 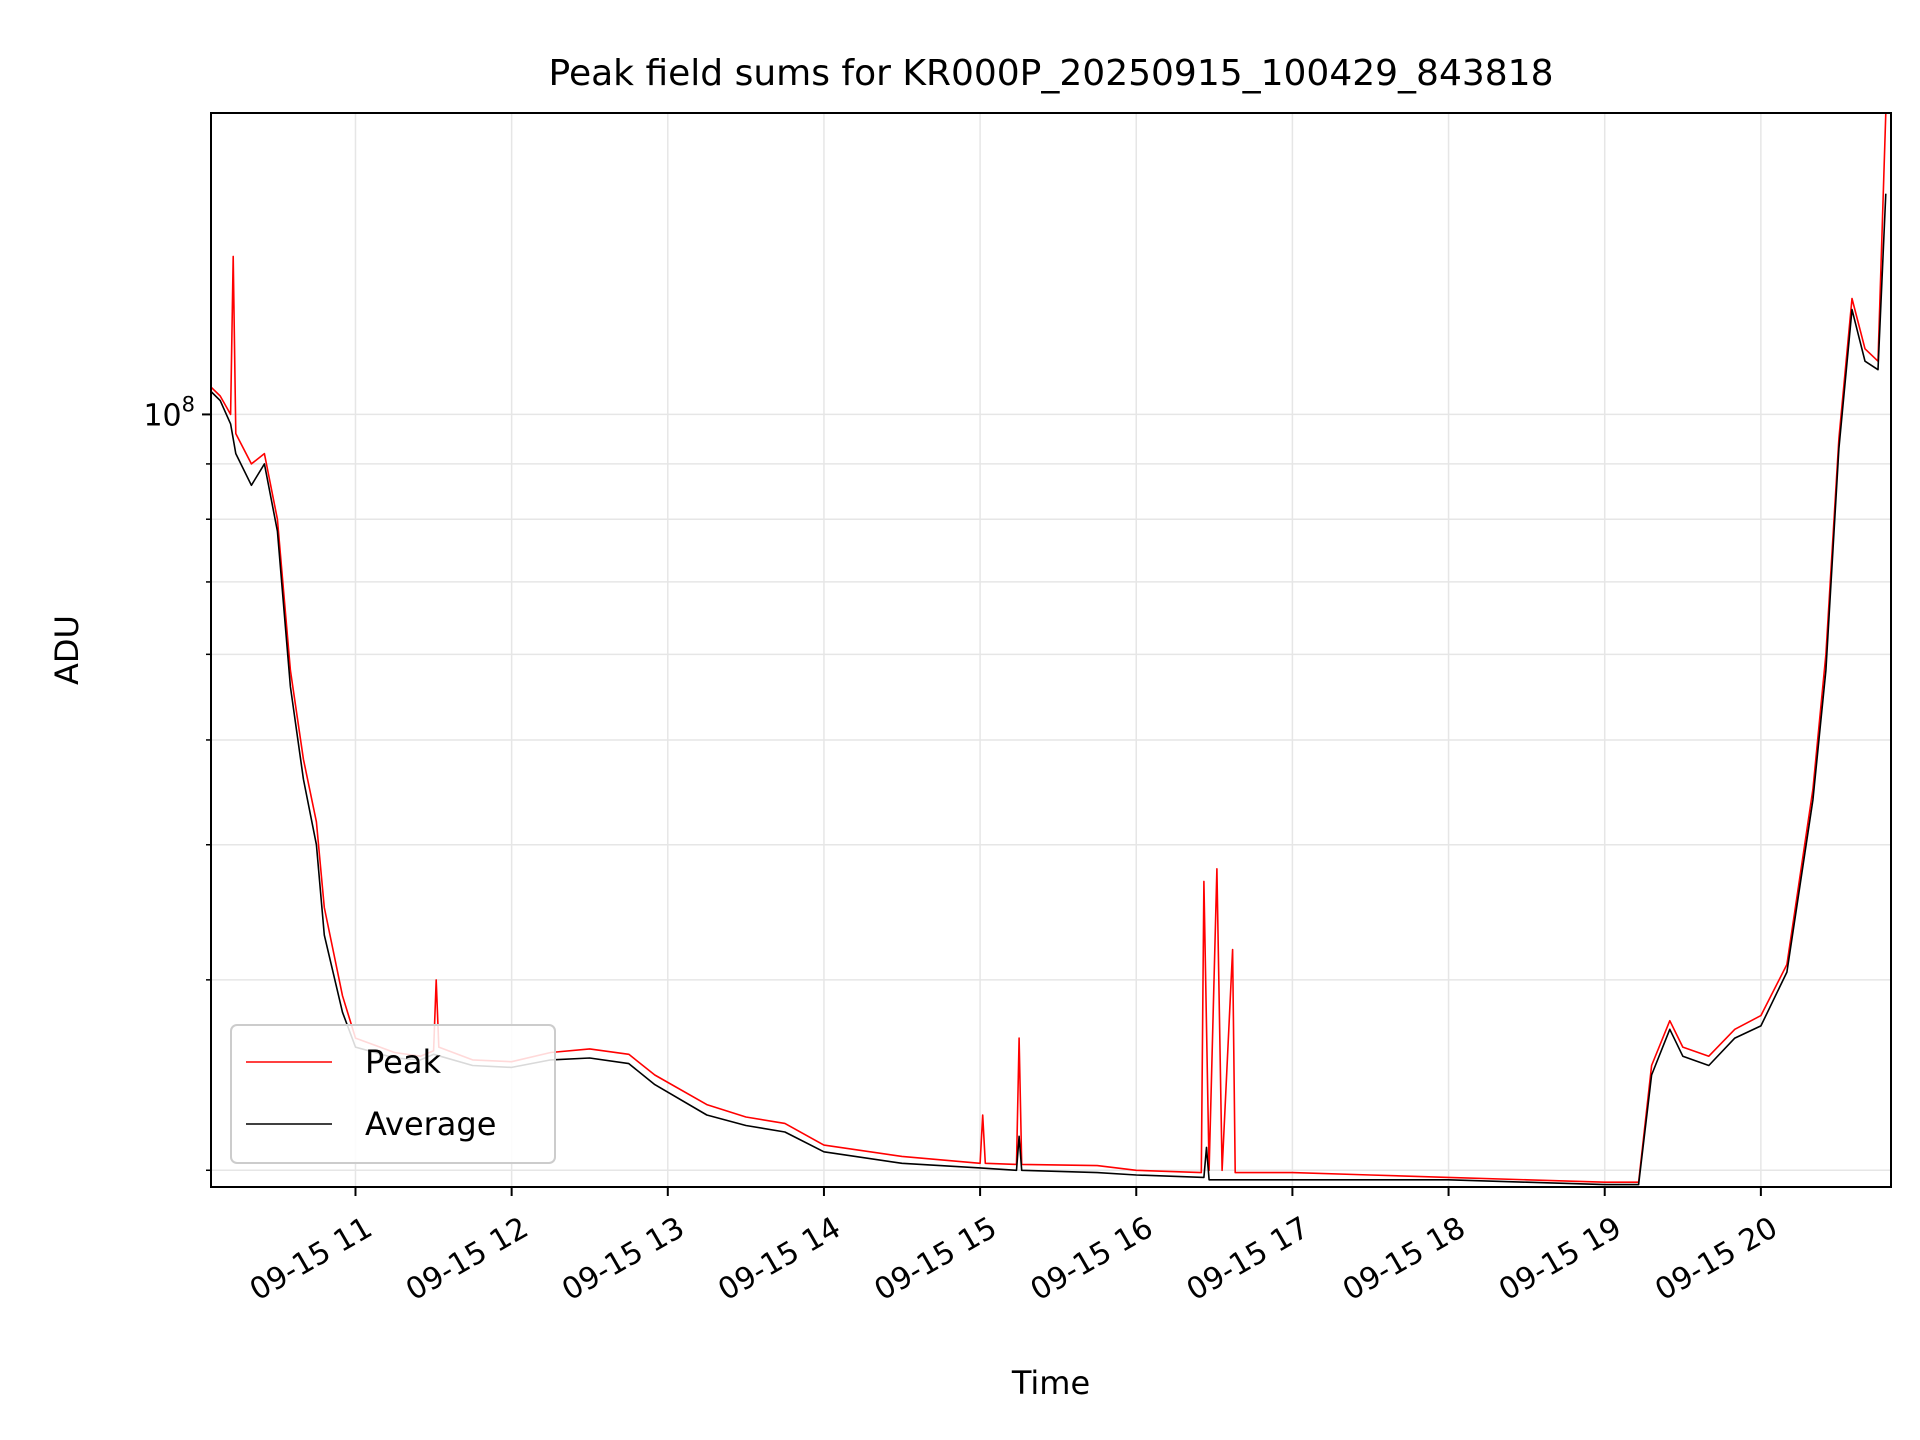 I want to click on legend-box, so click(x=393, y=1094).